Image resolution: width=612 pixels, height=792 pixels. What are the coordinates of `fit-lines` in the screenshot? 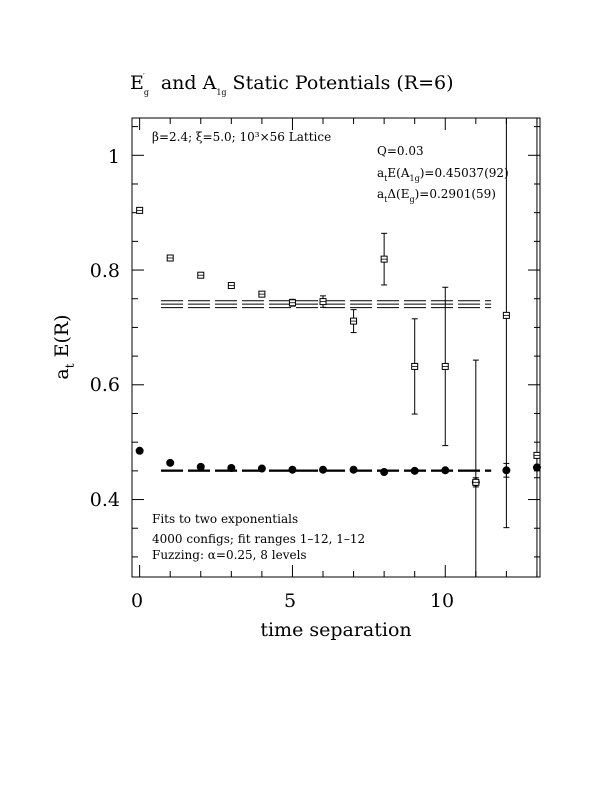 It's located at (326, 386).